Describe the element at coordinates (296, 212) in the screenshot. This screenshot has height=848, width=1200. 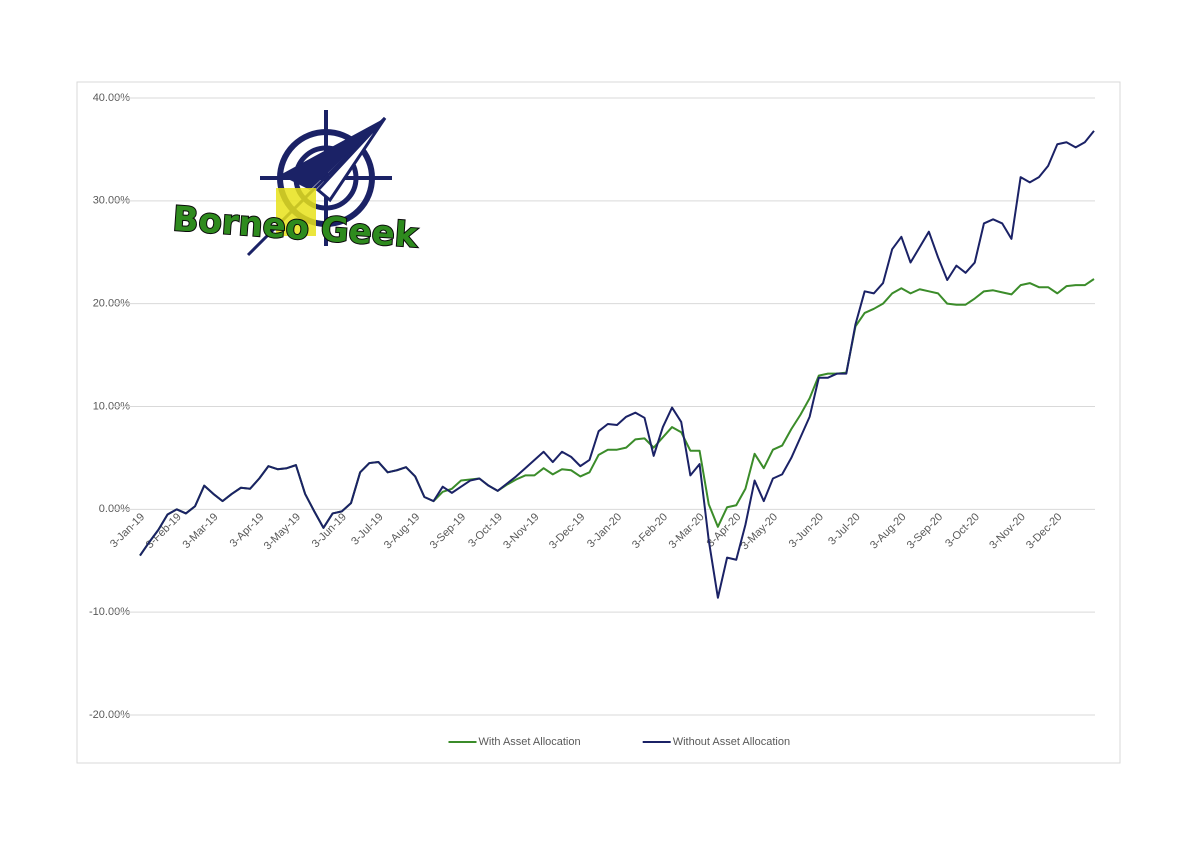
I see `logo-pi` at that location.